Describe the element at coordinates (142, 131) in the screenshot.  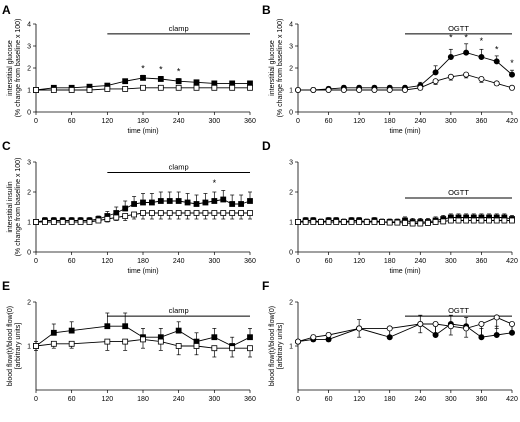
I see `x-axis-label: time (min)` at that location.